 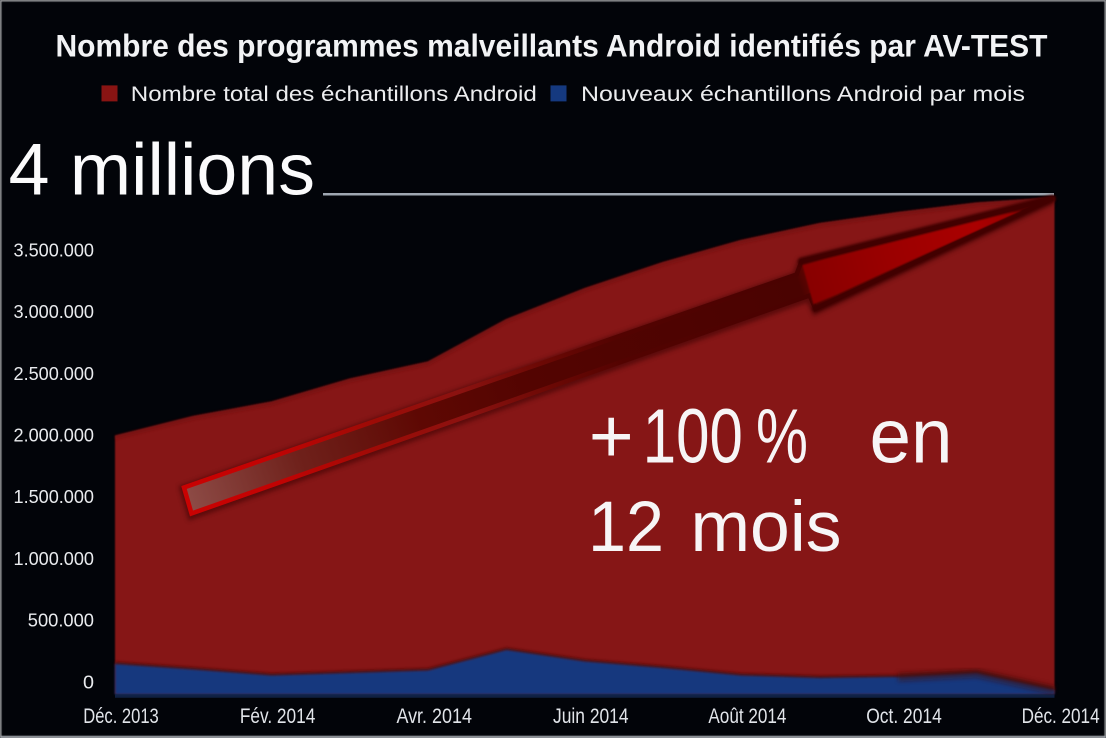 What do you see at coordinates (54, 312) in the screenshot?
I see `svg-text: 3.000.000` at bounding box center [54, 312].